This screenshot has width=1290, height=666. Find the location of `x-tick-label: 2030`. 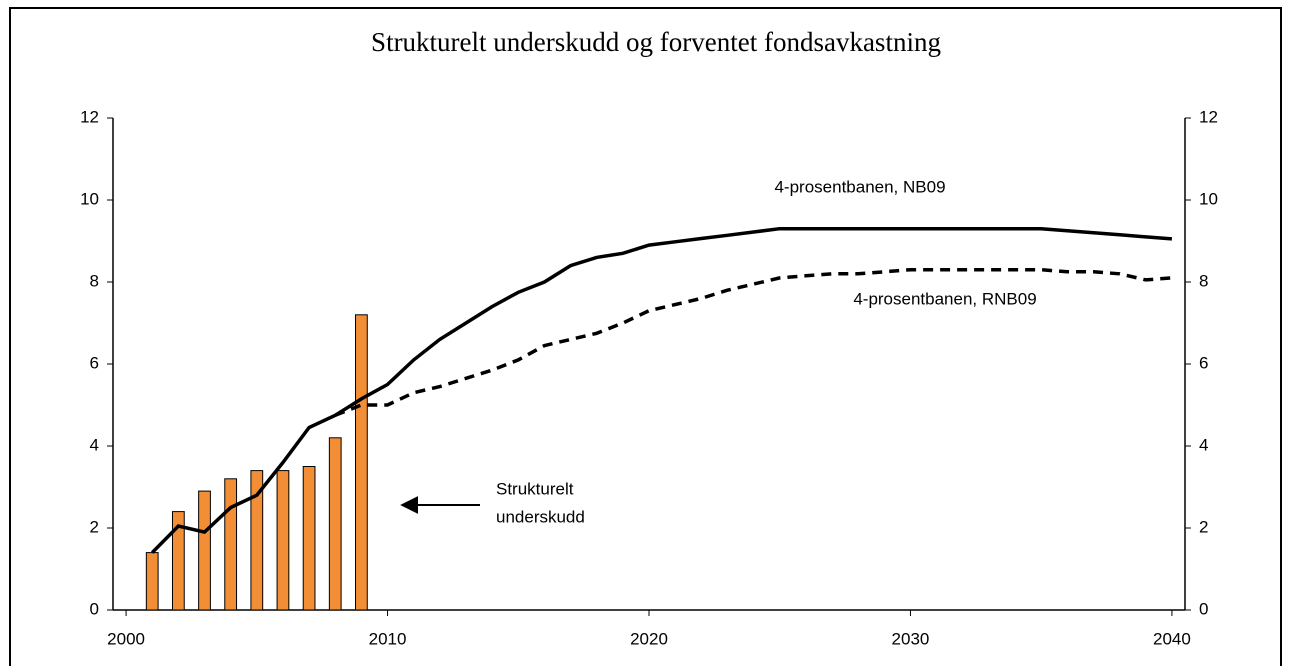

x-tick-label: 2030 is located at coordinates (911, 638).